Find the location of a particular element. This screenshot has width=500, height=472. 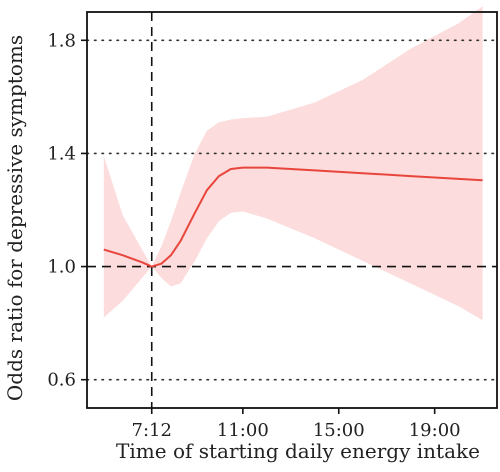

y-tick-label: 1.8 is located at coordinates (61, 40).